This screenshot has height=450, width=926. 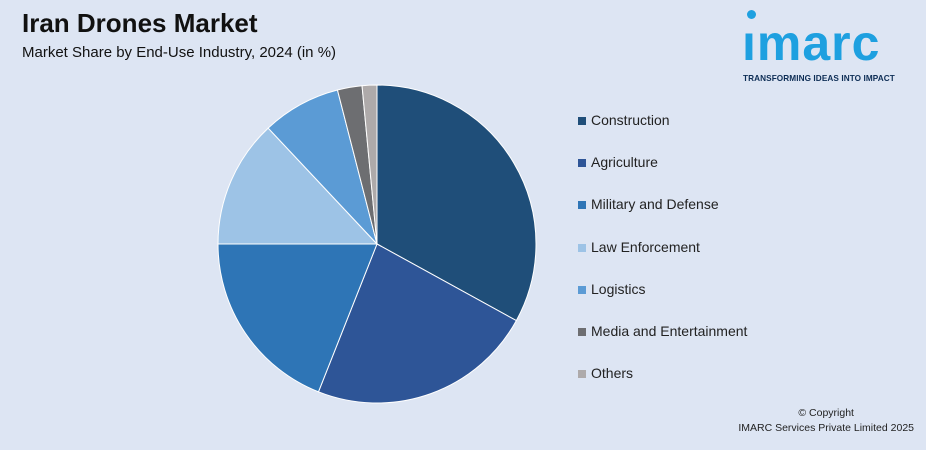 What do you see at coordinates (630, 120) in the screenshot?
I see `legend-label: Construction` at bounding box center [630, 120].